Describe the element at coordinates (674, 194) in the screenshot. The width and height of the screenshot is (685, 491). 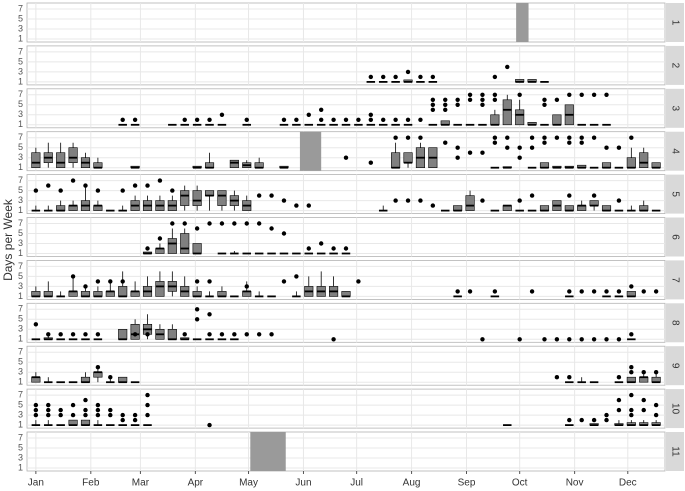
I see `strip-label: 5` at that location.